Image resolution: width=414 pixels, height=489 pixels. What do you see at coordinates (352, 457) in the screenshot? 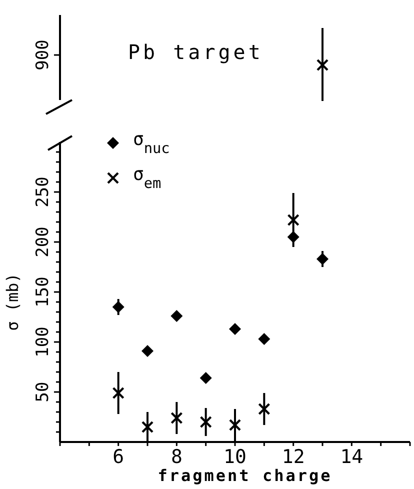
I see `x-tick-label: 14` at bounding box center [352, 457].